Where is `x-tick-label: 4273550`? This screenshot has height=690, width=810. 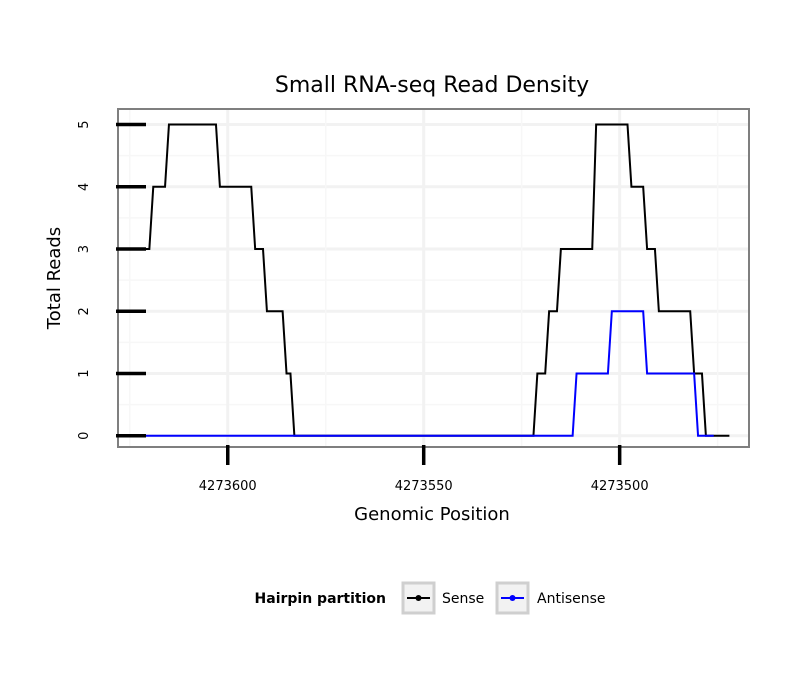
x-tick-label: 4273550 is located at coordinates (424, 486).